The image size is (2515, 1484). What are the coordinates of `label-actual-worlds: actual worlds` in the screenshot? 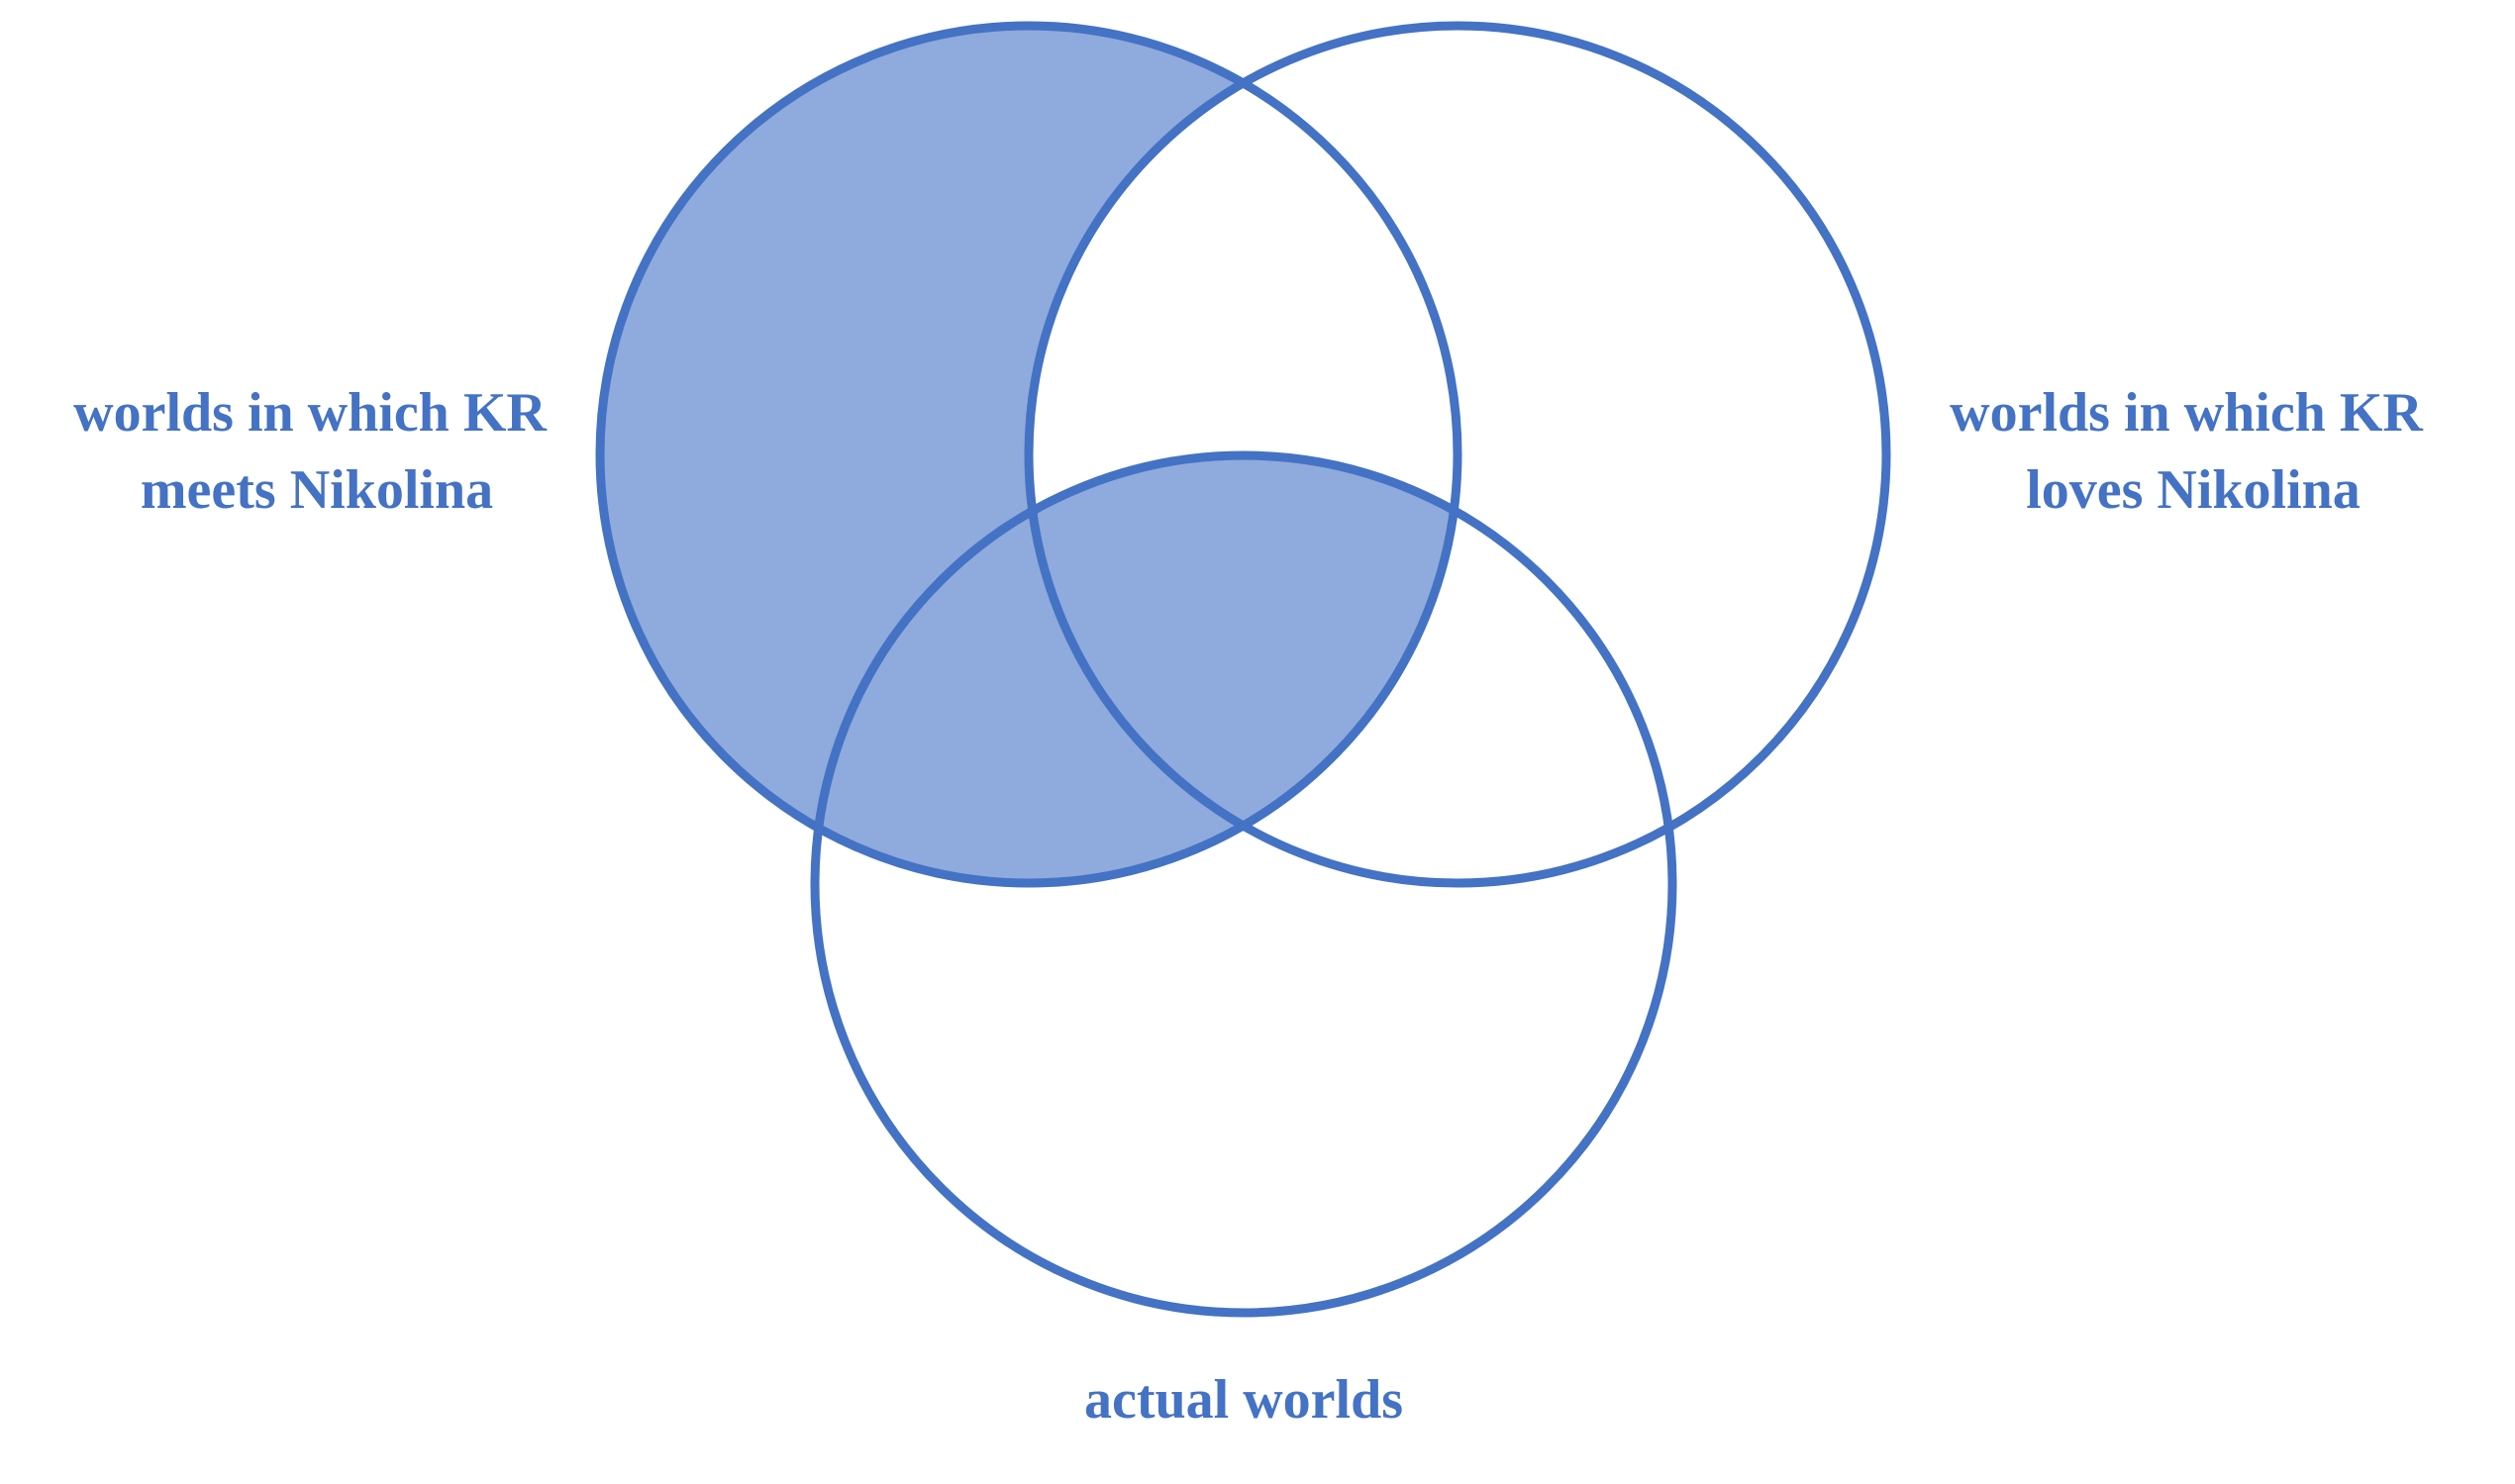 It's located at (1243, 1400).